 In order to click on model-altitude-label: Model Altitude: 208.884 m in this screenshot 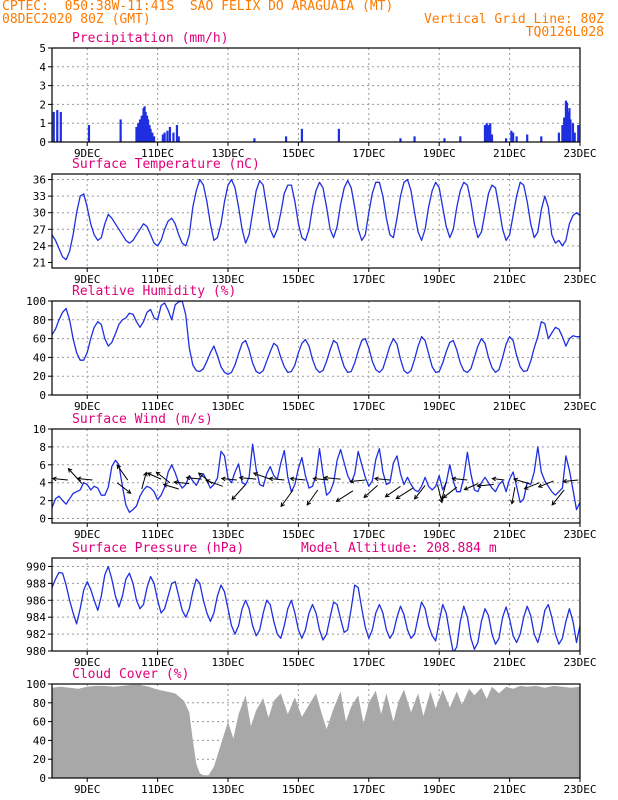, I will do `click(399, 548)`.